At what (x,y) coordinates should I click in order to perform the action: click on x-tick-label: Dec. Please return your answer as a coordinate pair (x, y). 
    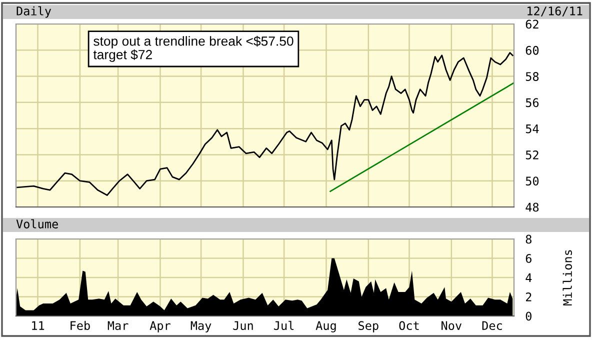
    Looking at the image, I should click on (492, 325).